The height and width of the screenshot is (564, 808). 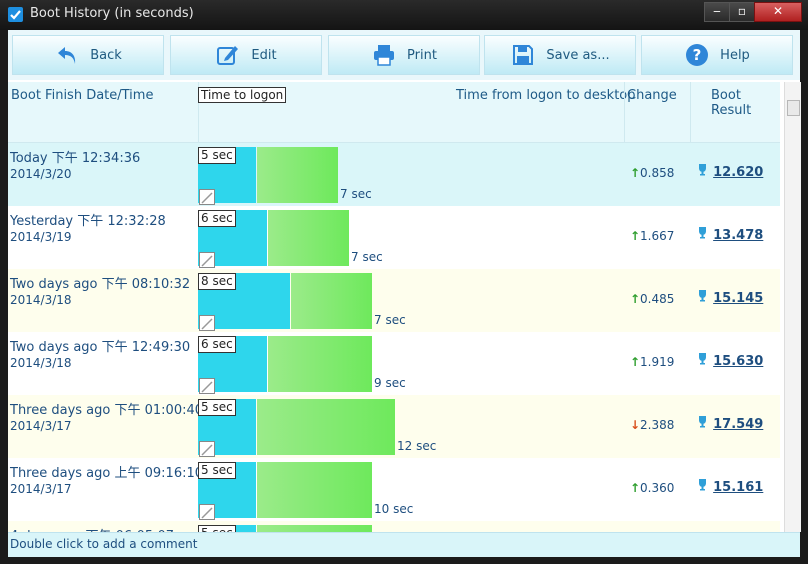 What do you see at coordinates (738, 487) in the screenshot?
I see `boot-result-value: 15.161` at bounding box center [738, 487].